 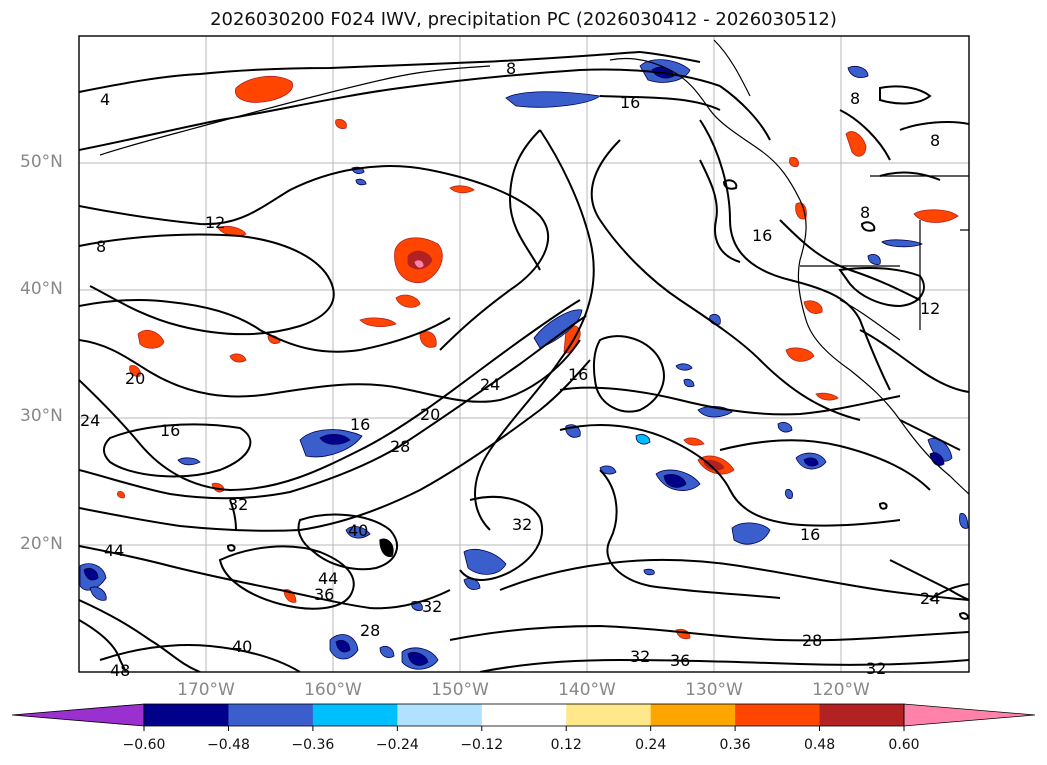 What do you see at coordinates (397, 745) in the screenshot?
I see `colorbar-tick-label: −0.24` at bounding box center [397, 745].